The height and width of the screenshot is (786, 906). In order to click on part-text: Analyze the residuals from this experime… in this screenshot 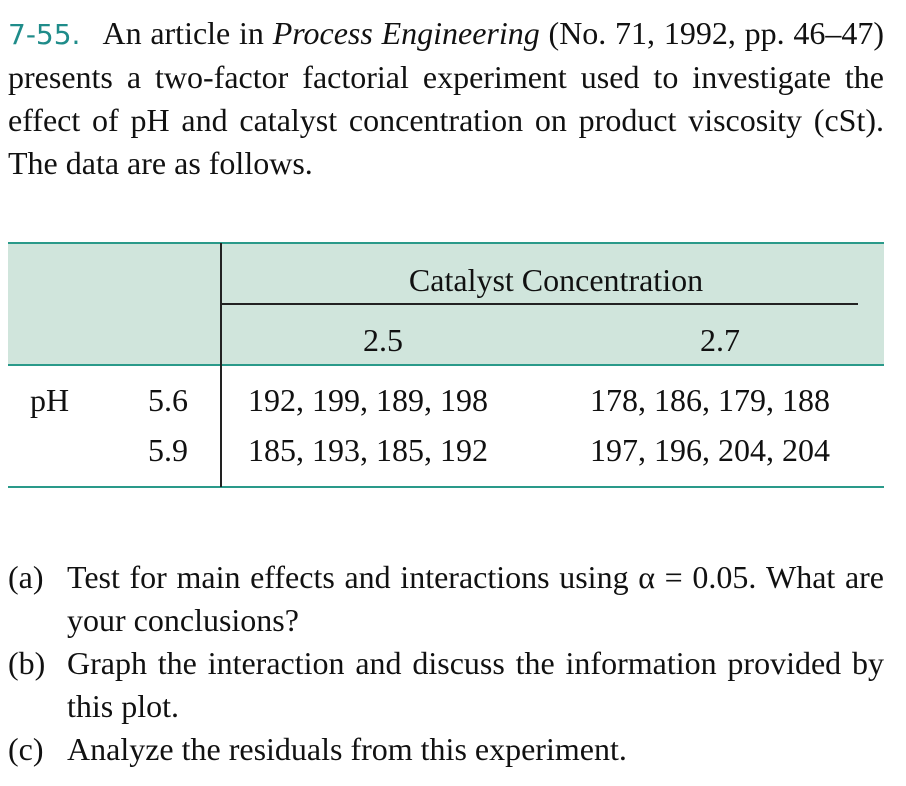, I will do `click(347, 749)`.